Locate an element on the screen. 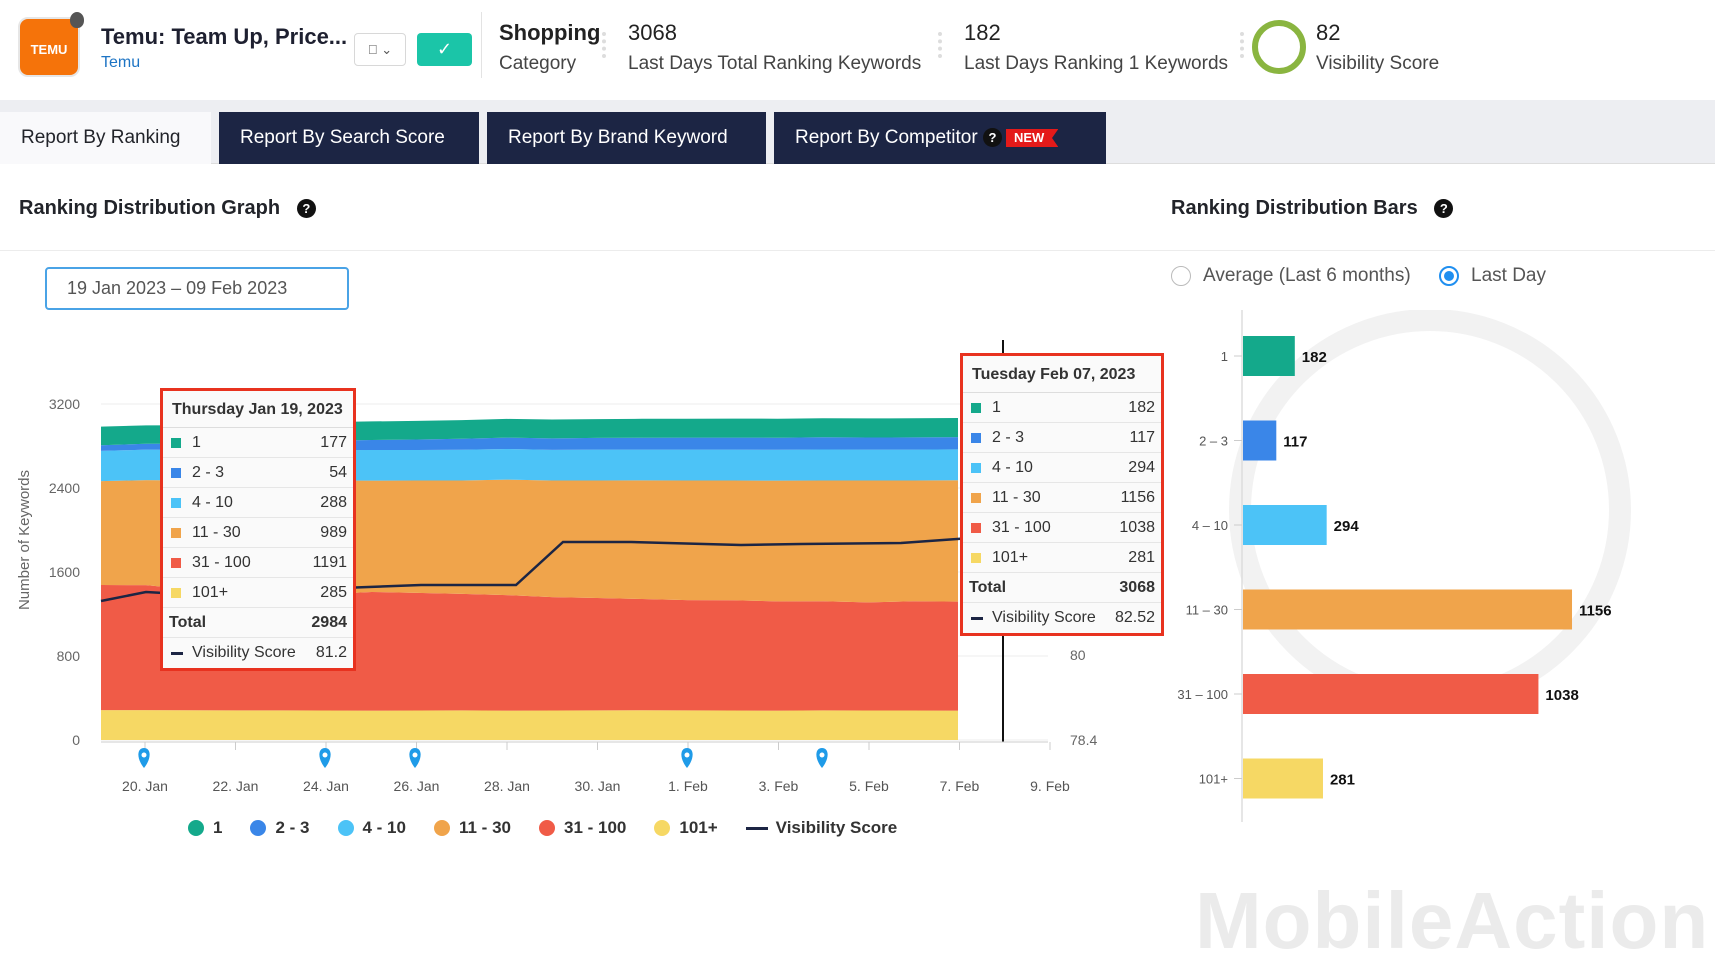  check-icon: ✓ is located at coordinates (444, 49).